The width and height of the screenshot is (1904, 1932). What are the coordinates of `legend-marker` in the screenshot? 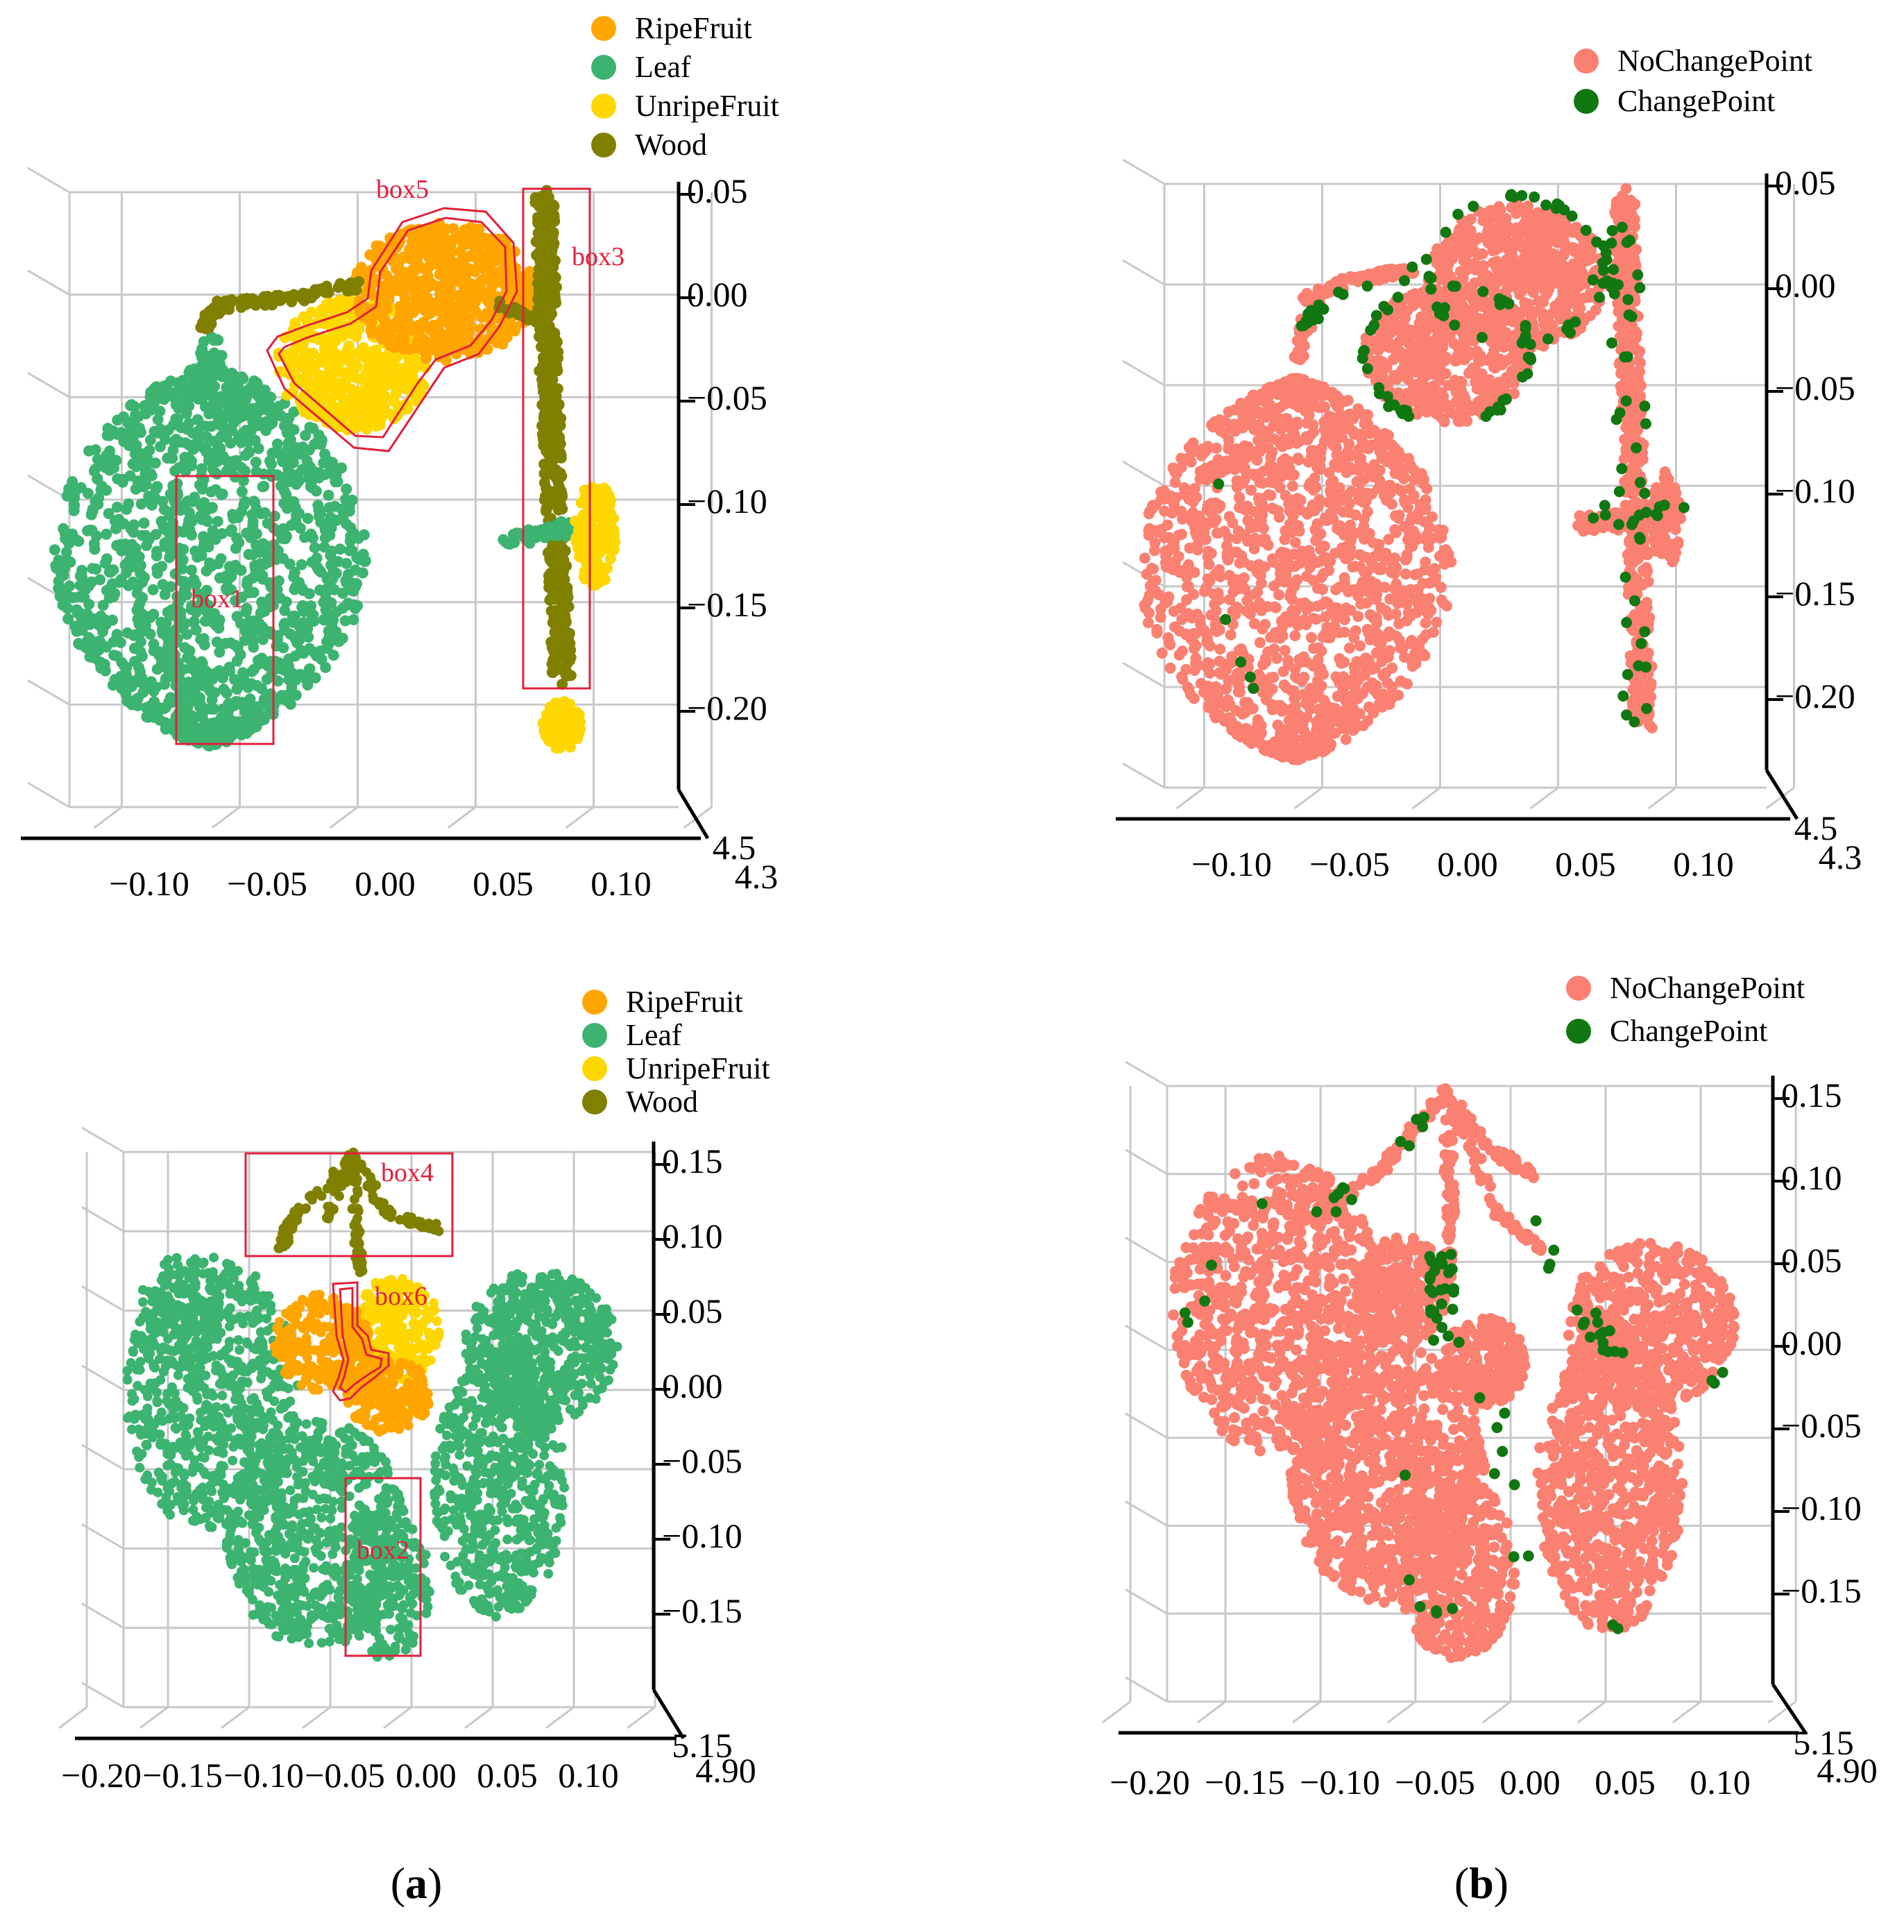 It's located at (603, 106).